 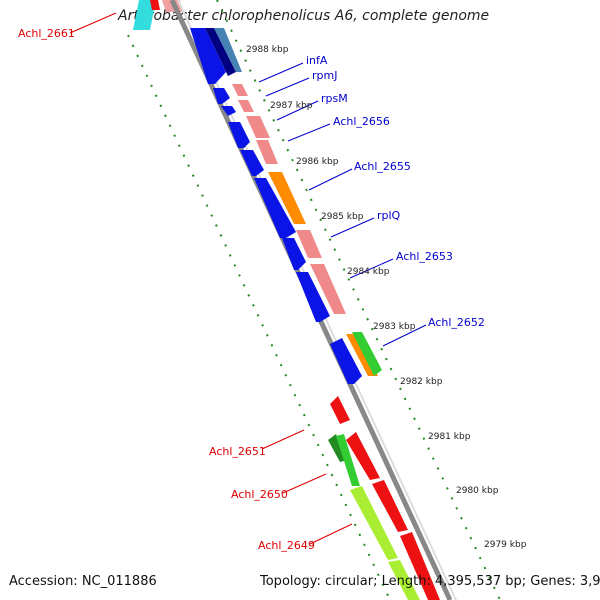 I want to click on kbp-tick-label: 2984 kbp, so click(x=368, y=272).